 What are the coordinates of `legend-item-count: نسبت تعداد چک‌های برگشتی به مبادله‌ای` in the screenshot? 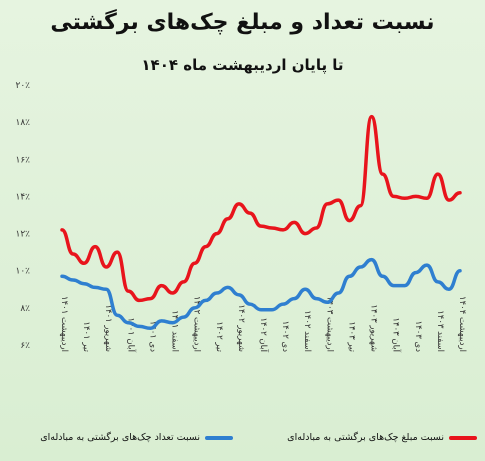 It's located at (136, 437).